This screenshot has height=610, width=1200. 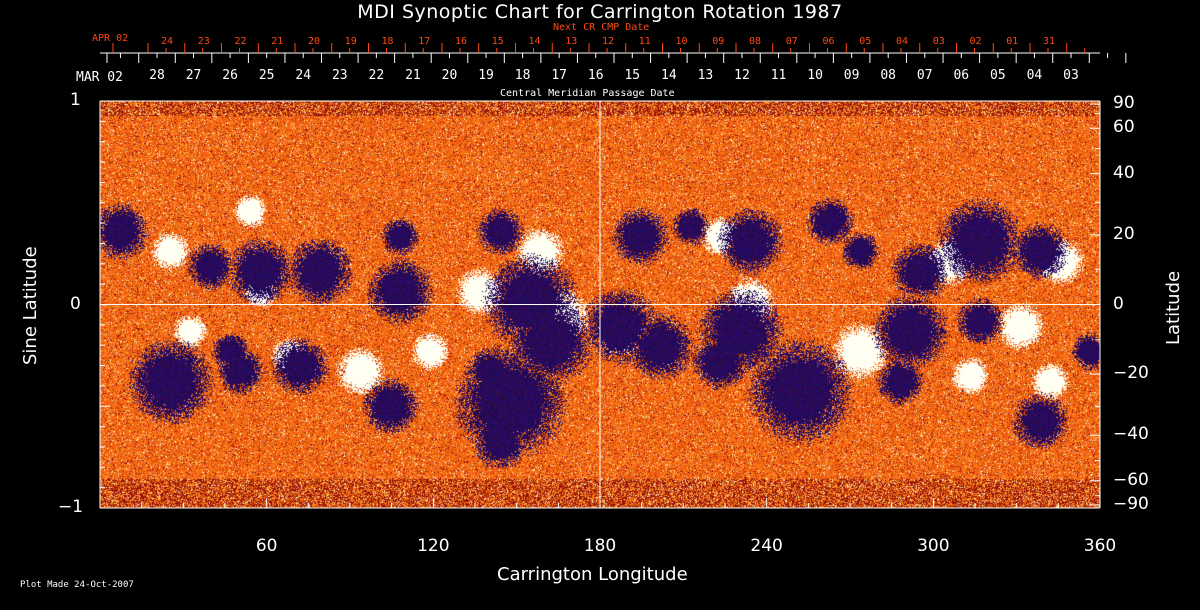 What do you see at coordinates (413, 75) in the screenshot?
I see `cmp-date-label: 21` at bounding box center [413, 75].